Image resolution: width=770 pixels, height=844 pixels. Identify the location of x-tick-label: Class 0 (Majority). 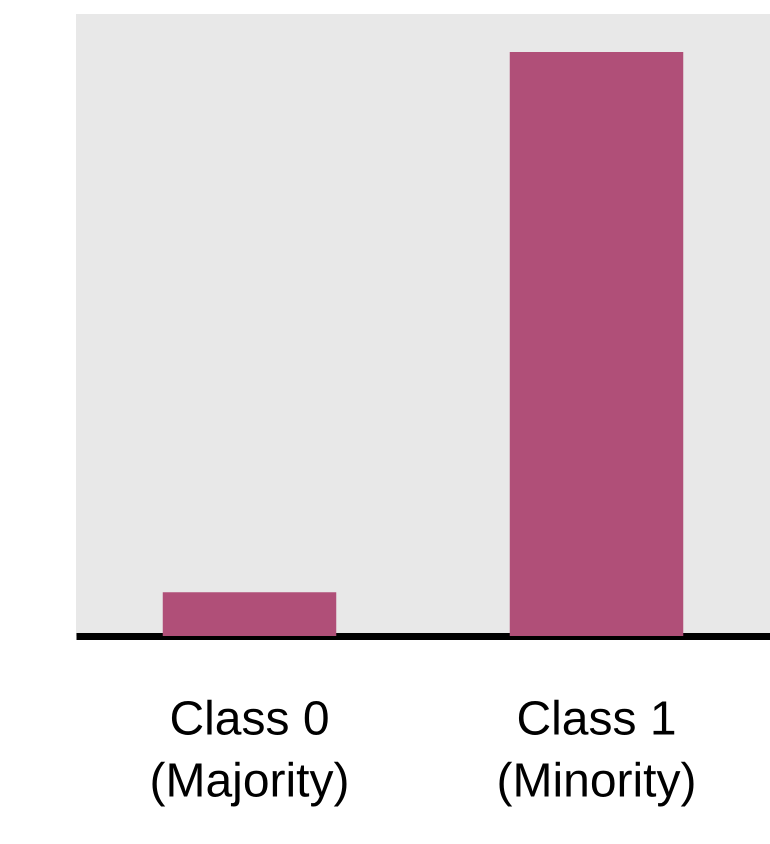
(250, 750).